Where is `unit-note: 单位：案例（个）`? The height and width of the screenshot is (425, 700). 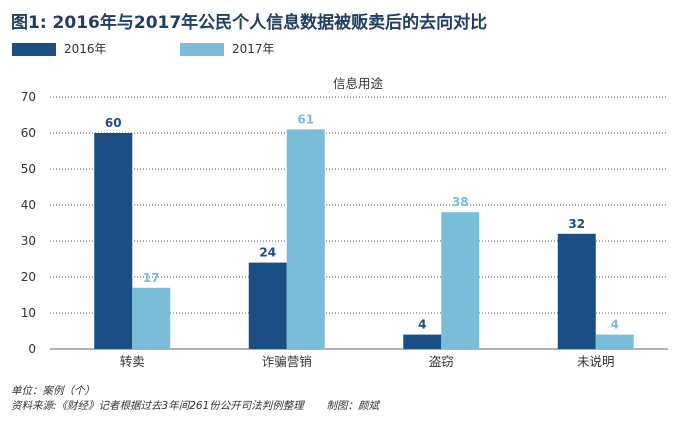 unit-note: 单位：案例（个） is located at coordinates (53, 391).